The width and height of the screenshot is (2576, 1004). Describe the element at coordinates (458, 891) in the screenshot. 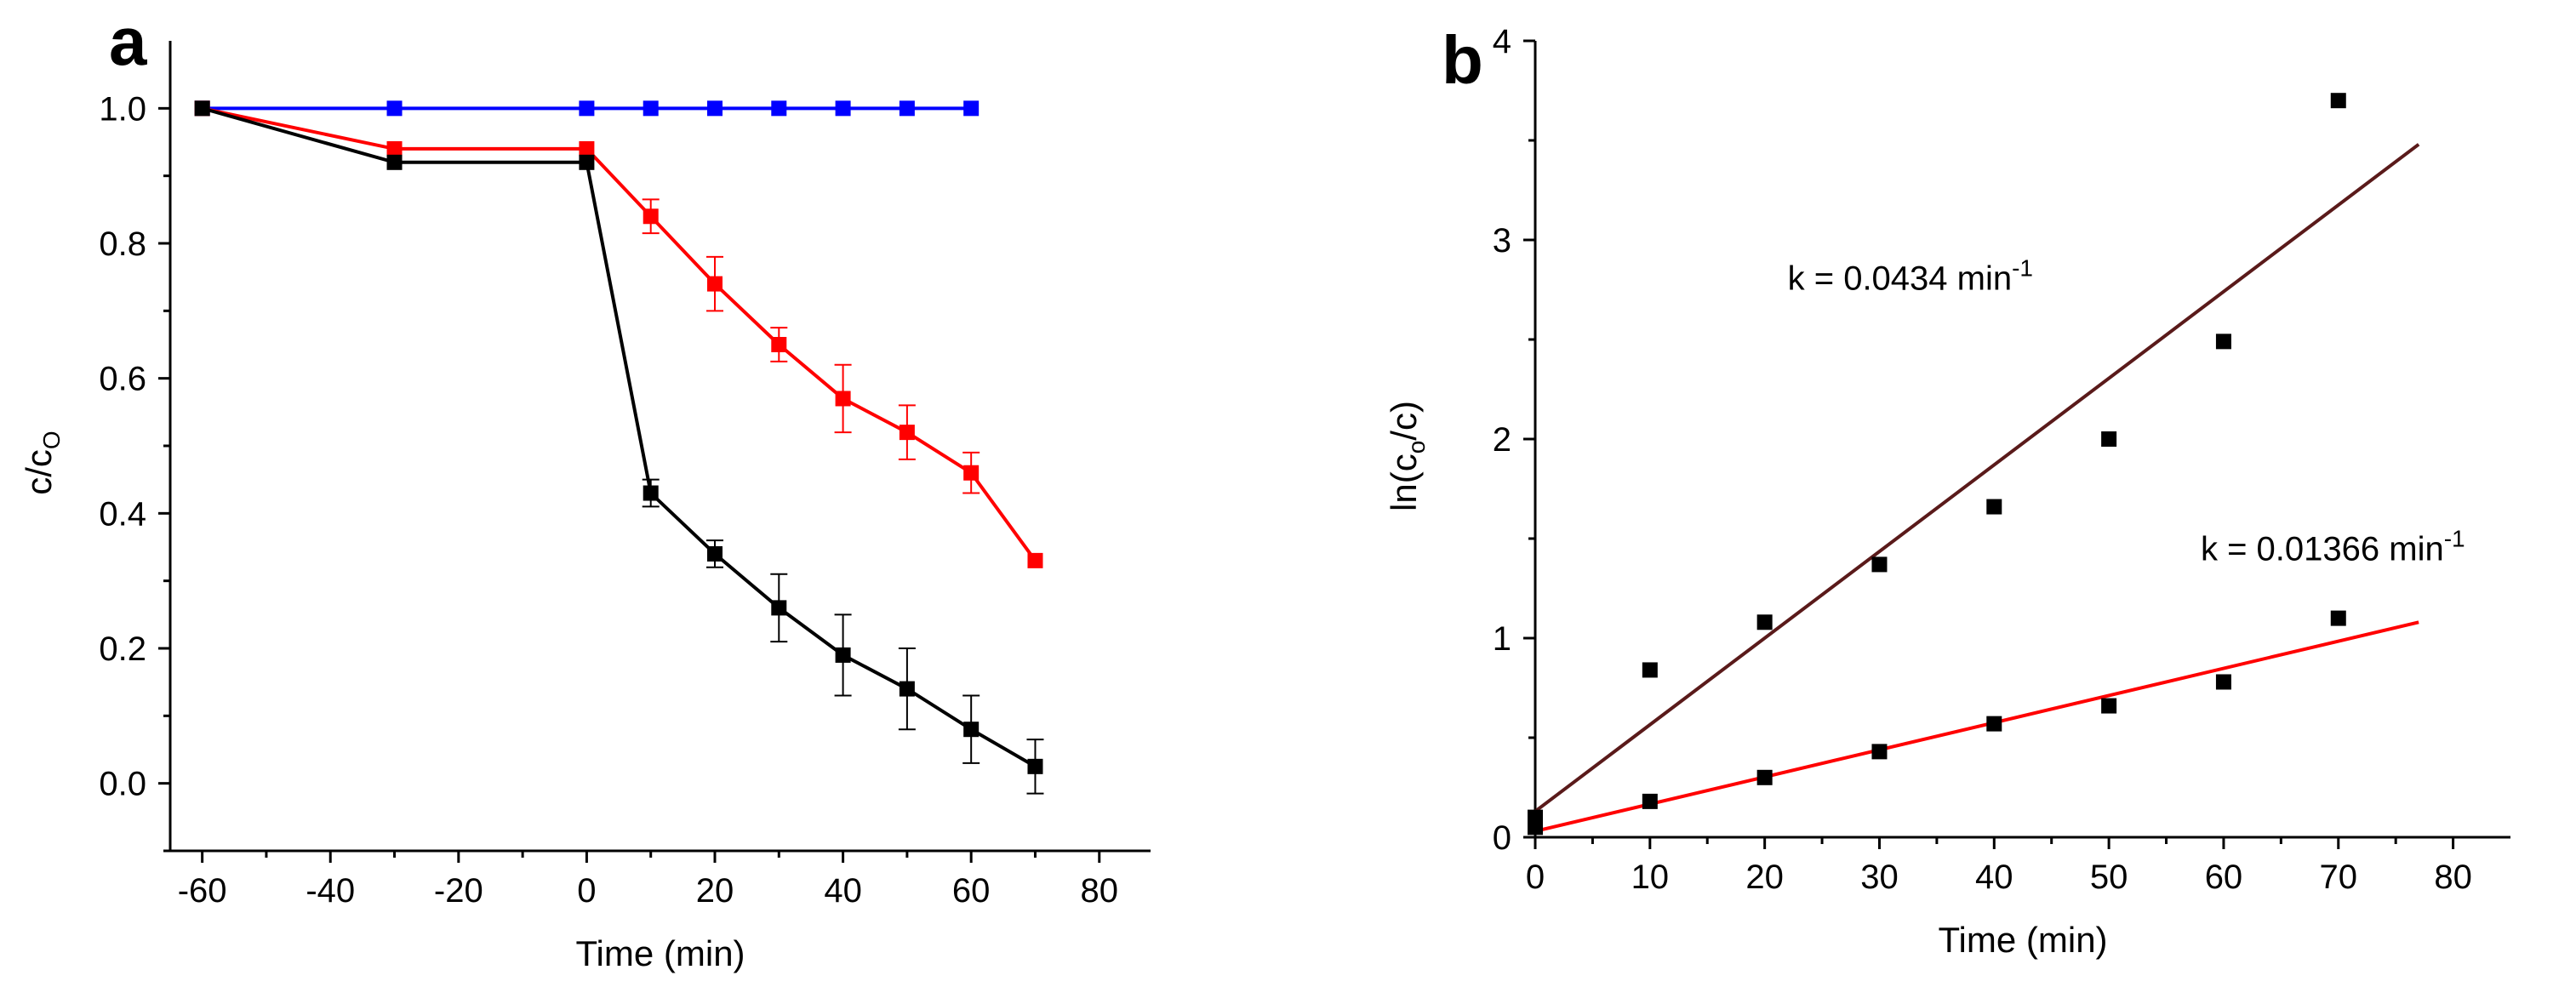

I see `x-tick-label: -20` at that location.